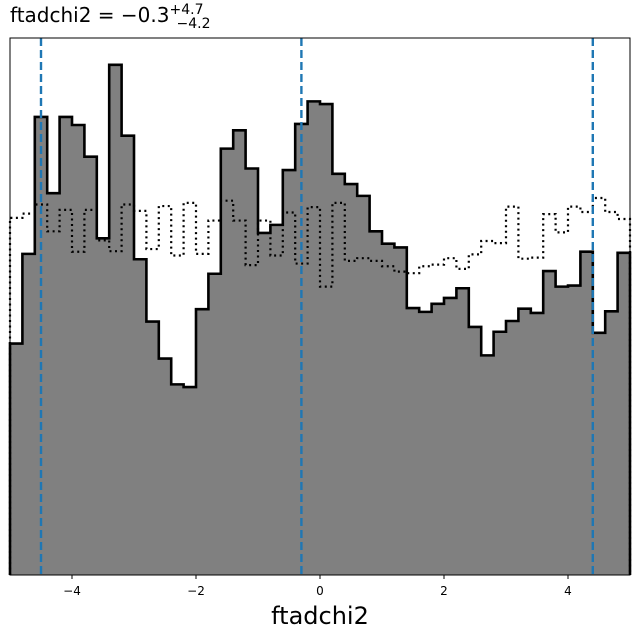 The height and width of the screenshot is (639, 640). What do you see at coordinates (196, 591) in the screenshot?
I see `x-tick-label: −2` at bounding box center [196, 591].